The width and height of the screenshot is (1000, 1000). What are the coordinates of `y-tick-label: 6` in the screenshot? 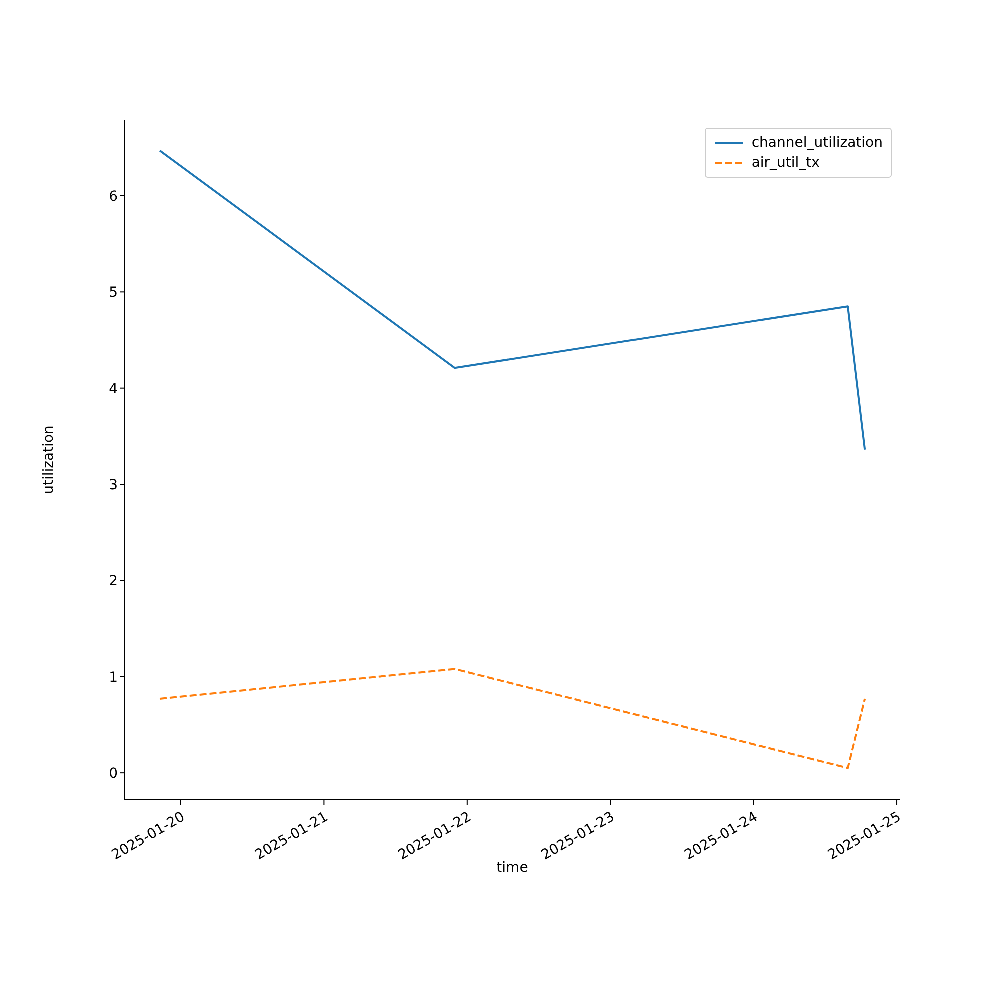 It's located at (113, 196).